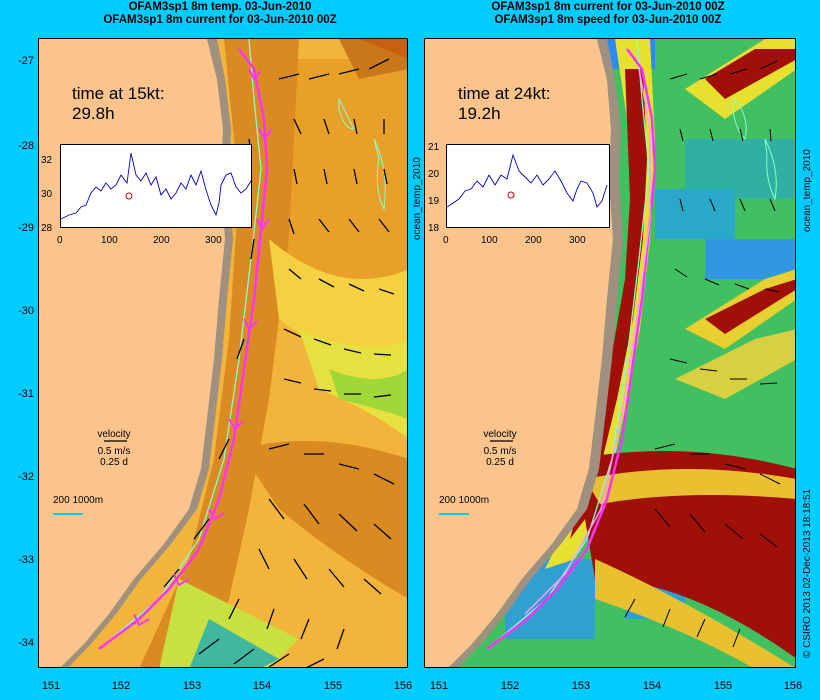 This screenshot has height=700, width=820. Describe the element at coordinates (434, 201) in the screenshot. I see `inset-y-tick: 19` at that location.